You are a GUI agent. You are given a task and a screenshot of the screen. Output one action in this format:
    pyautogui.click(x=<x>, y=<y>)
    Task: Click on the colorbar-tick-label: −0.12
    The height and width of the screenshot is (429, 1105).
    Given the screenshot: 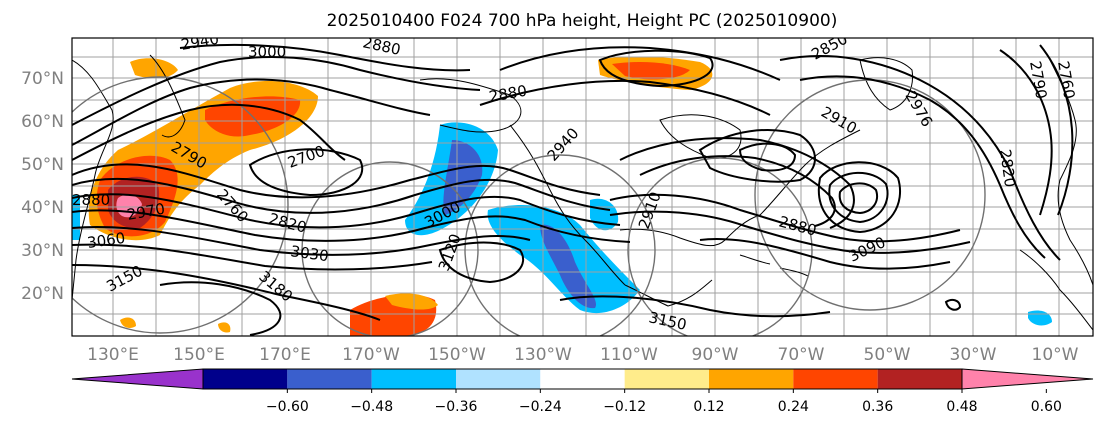 What is the action you would take?
    pyautogui.click(x=624, y=407)
    